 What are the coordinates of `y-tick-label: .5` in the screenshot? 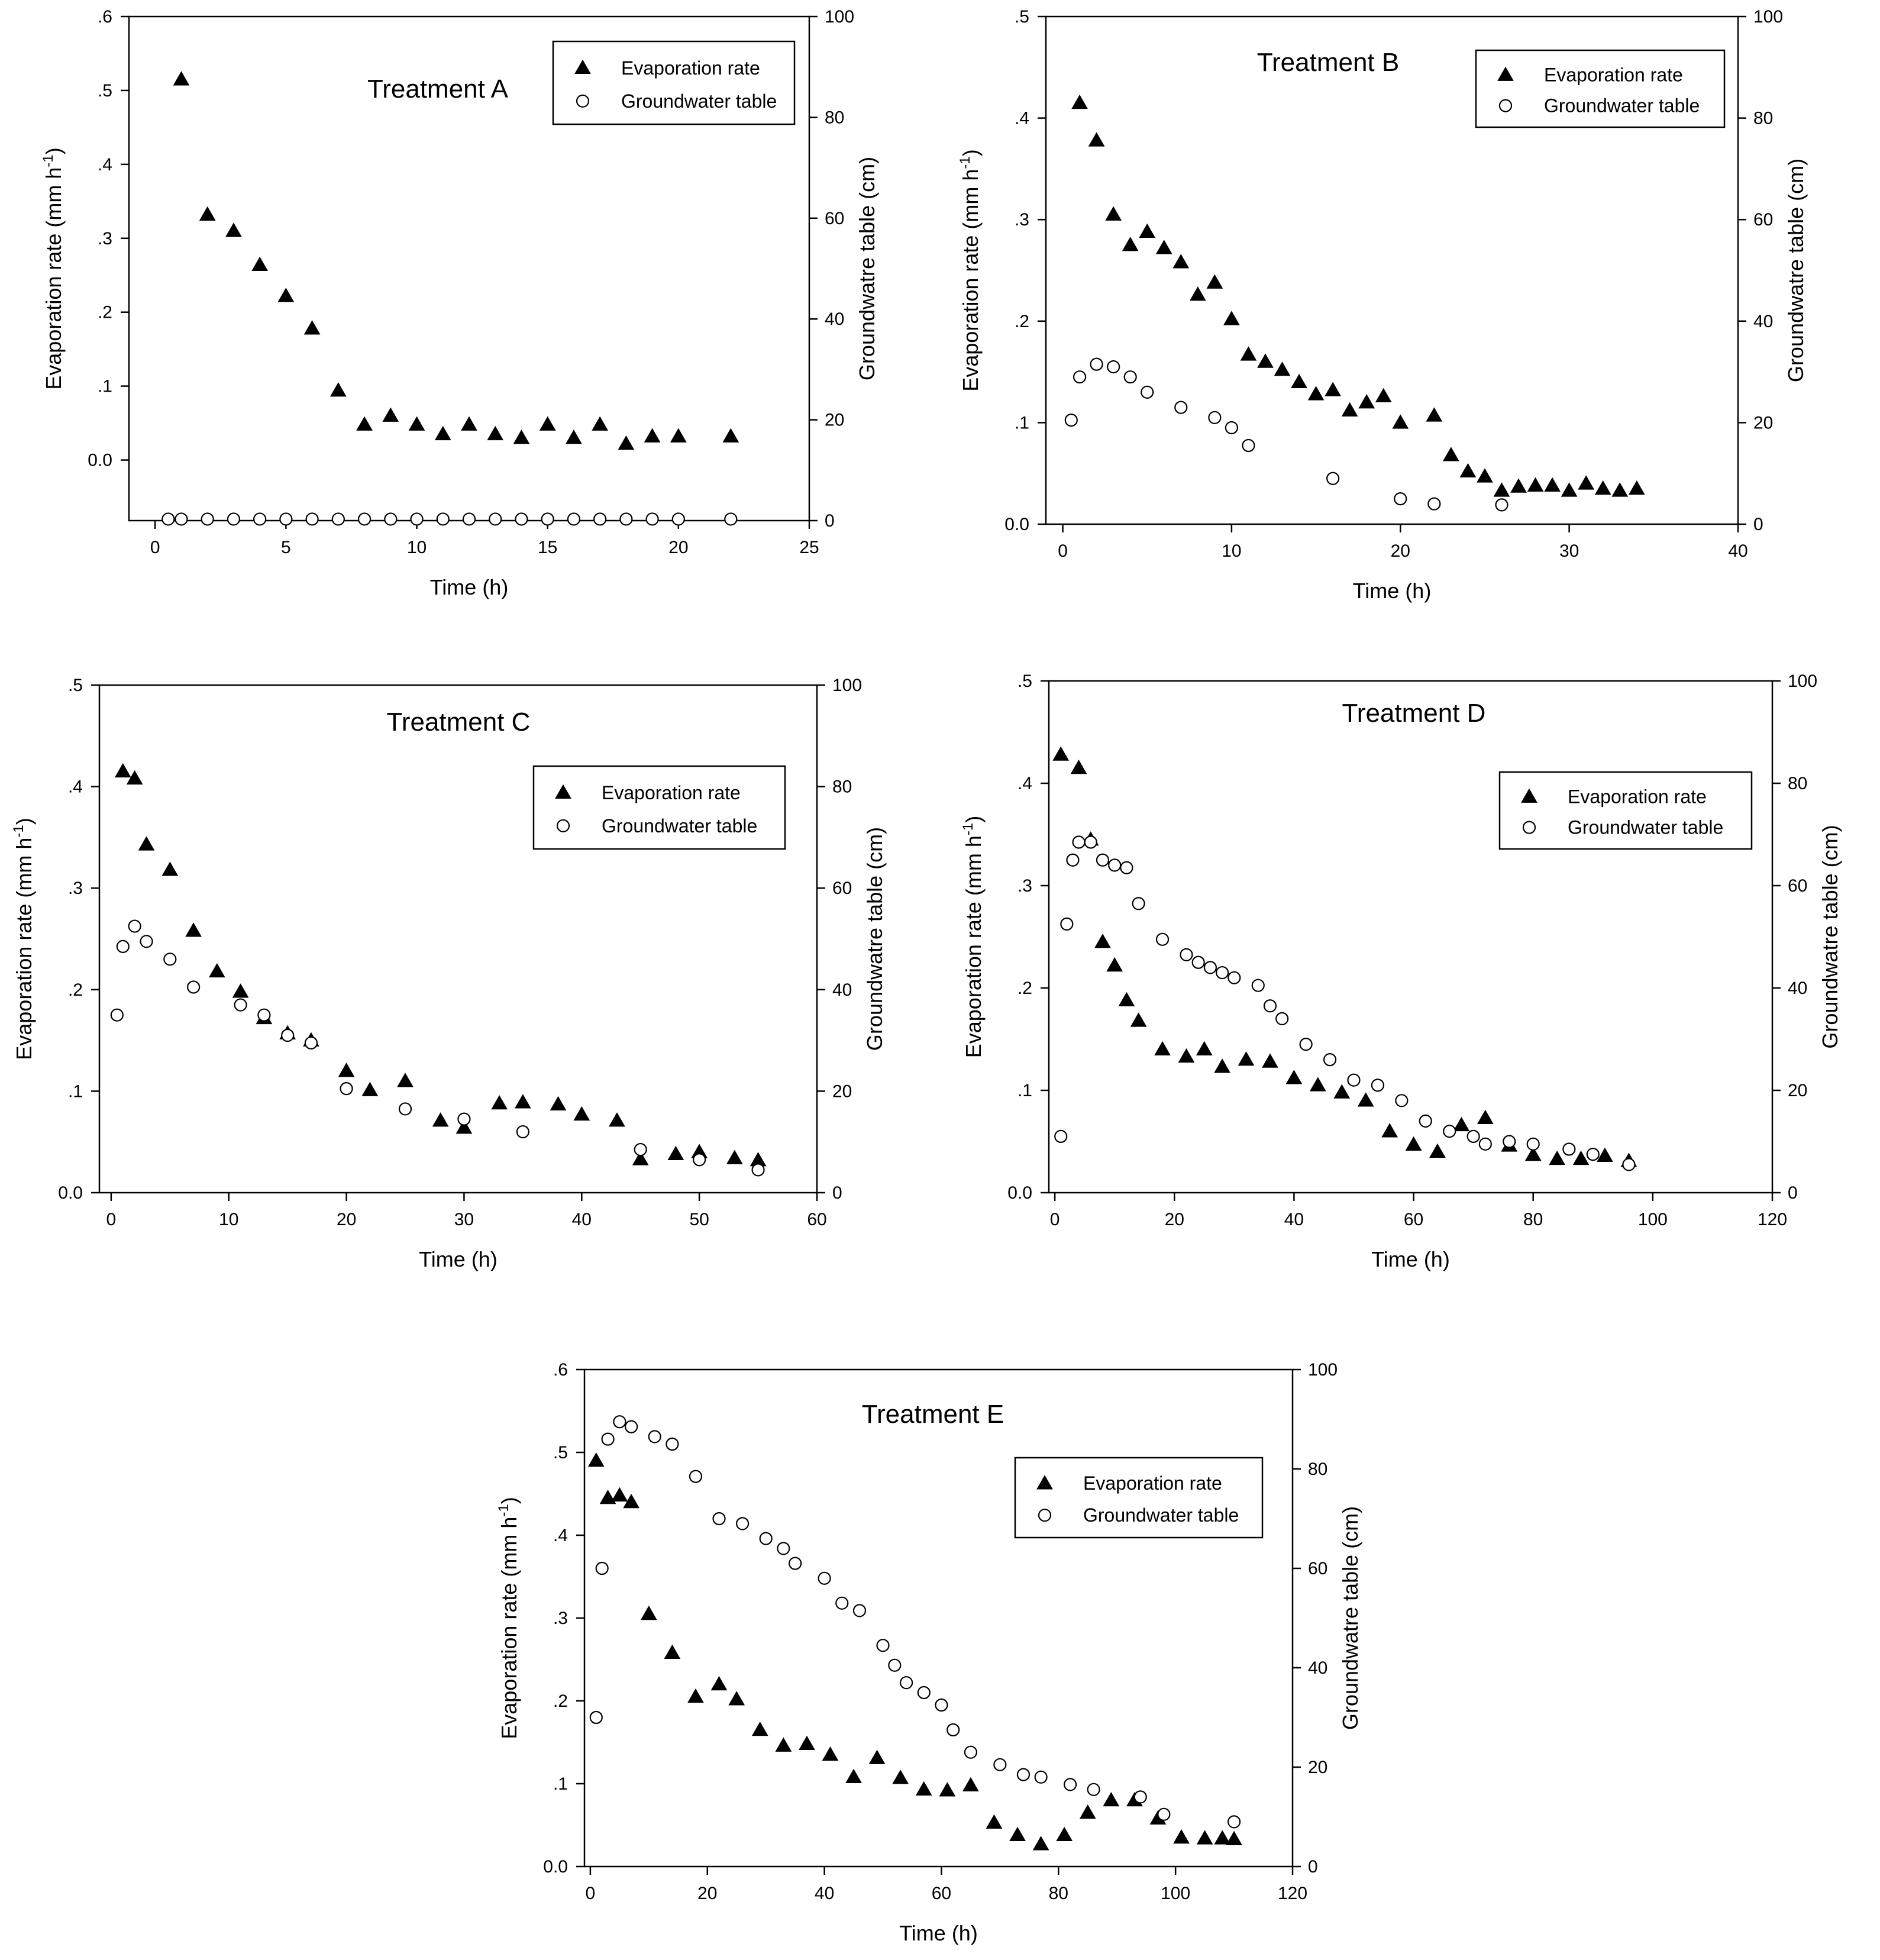 It's located at (105, 91).